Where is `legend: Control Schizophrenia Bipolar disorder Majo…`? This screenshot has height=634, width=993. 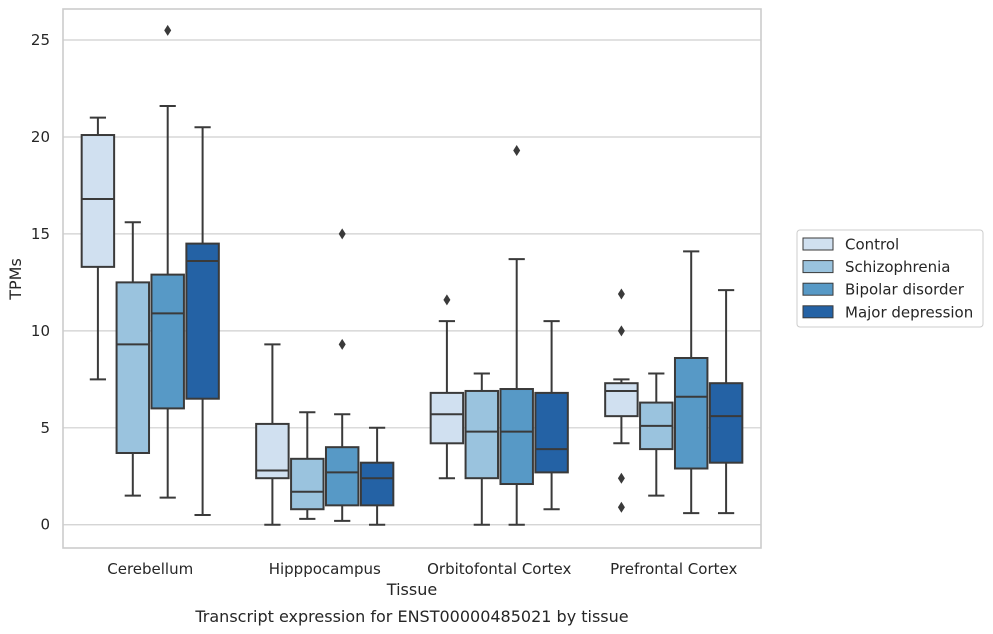 legend: Control Schizophrenia Bipolar disorder Majo… is located at coordinates (890, 278).